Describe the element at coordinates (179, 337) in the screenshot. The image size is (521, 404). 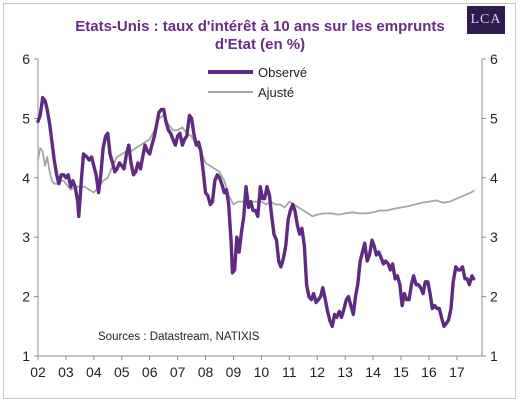
I see `source-note: Sources : Datastream, NATIXIS` at that location.